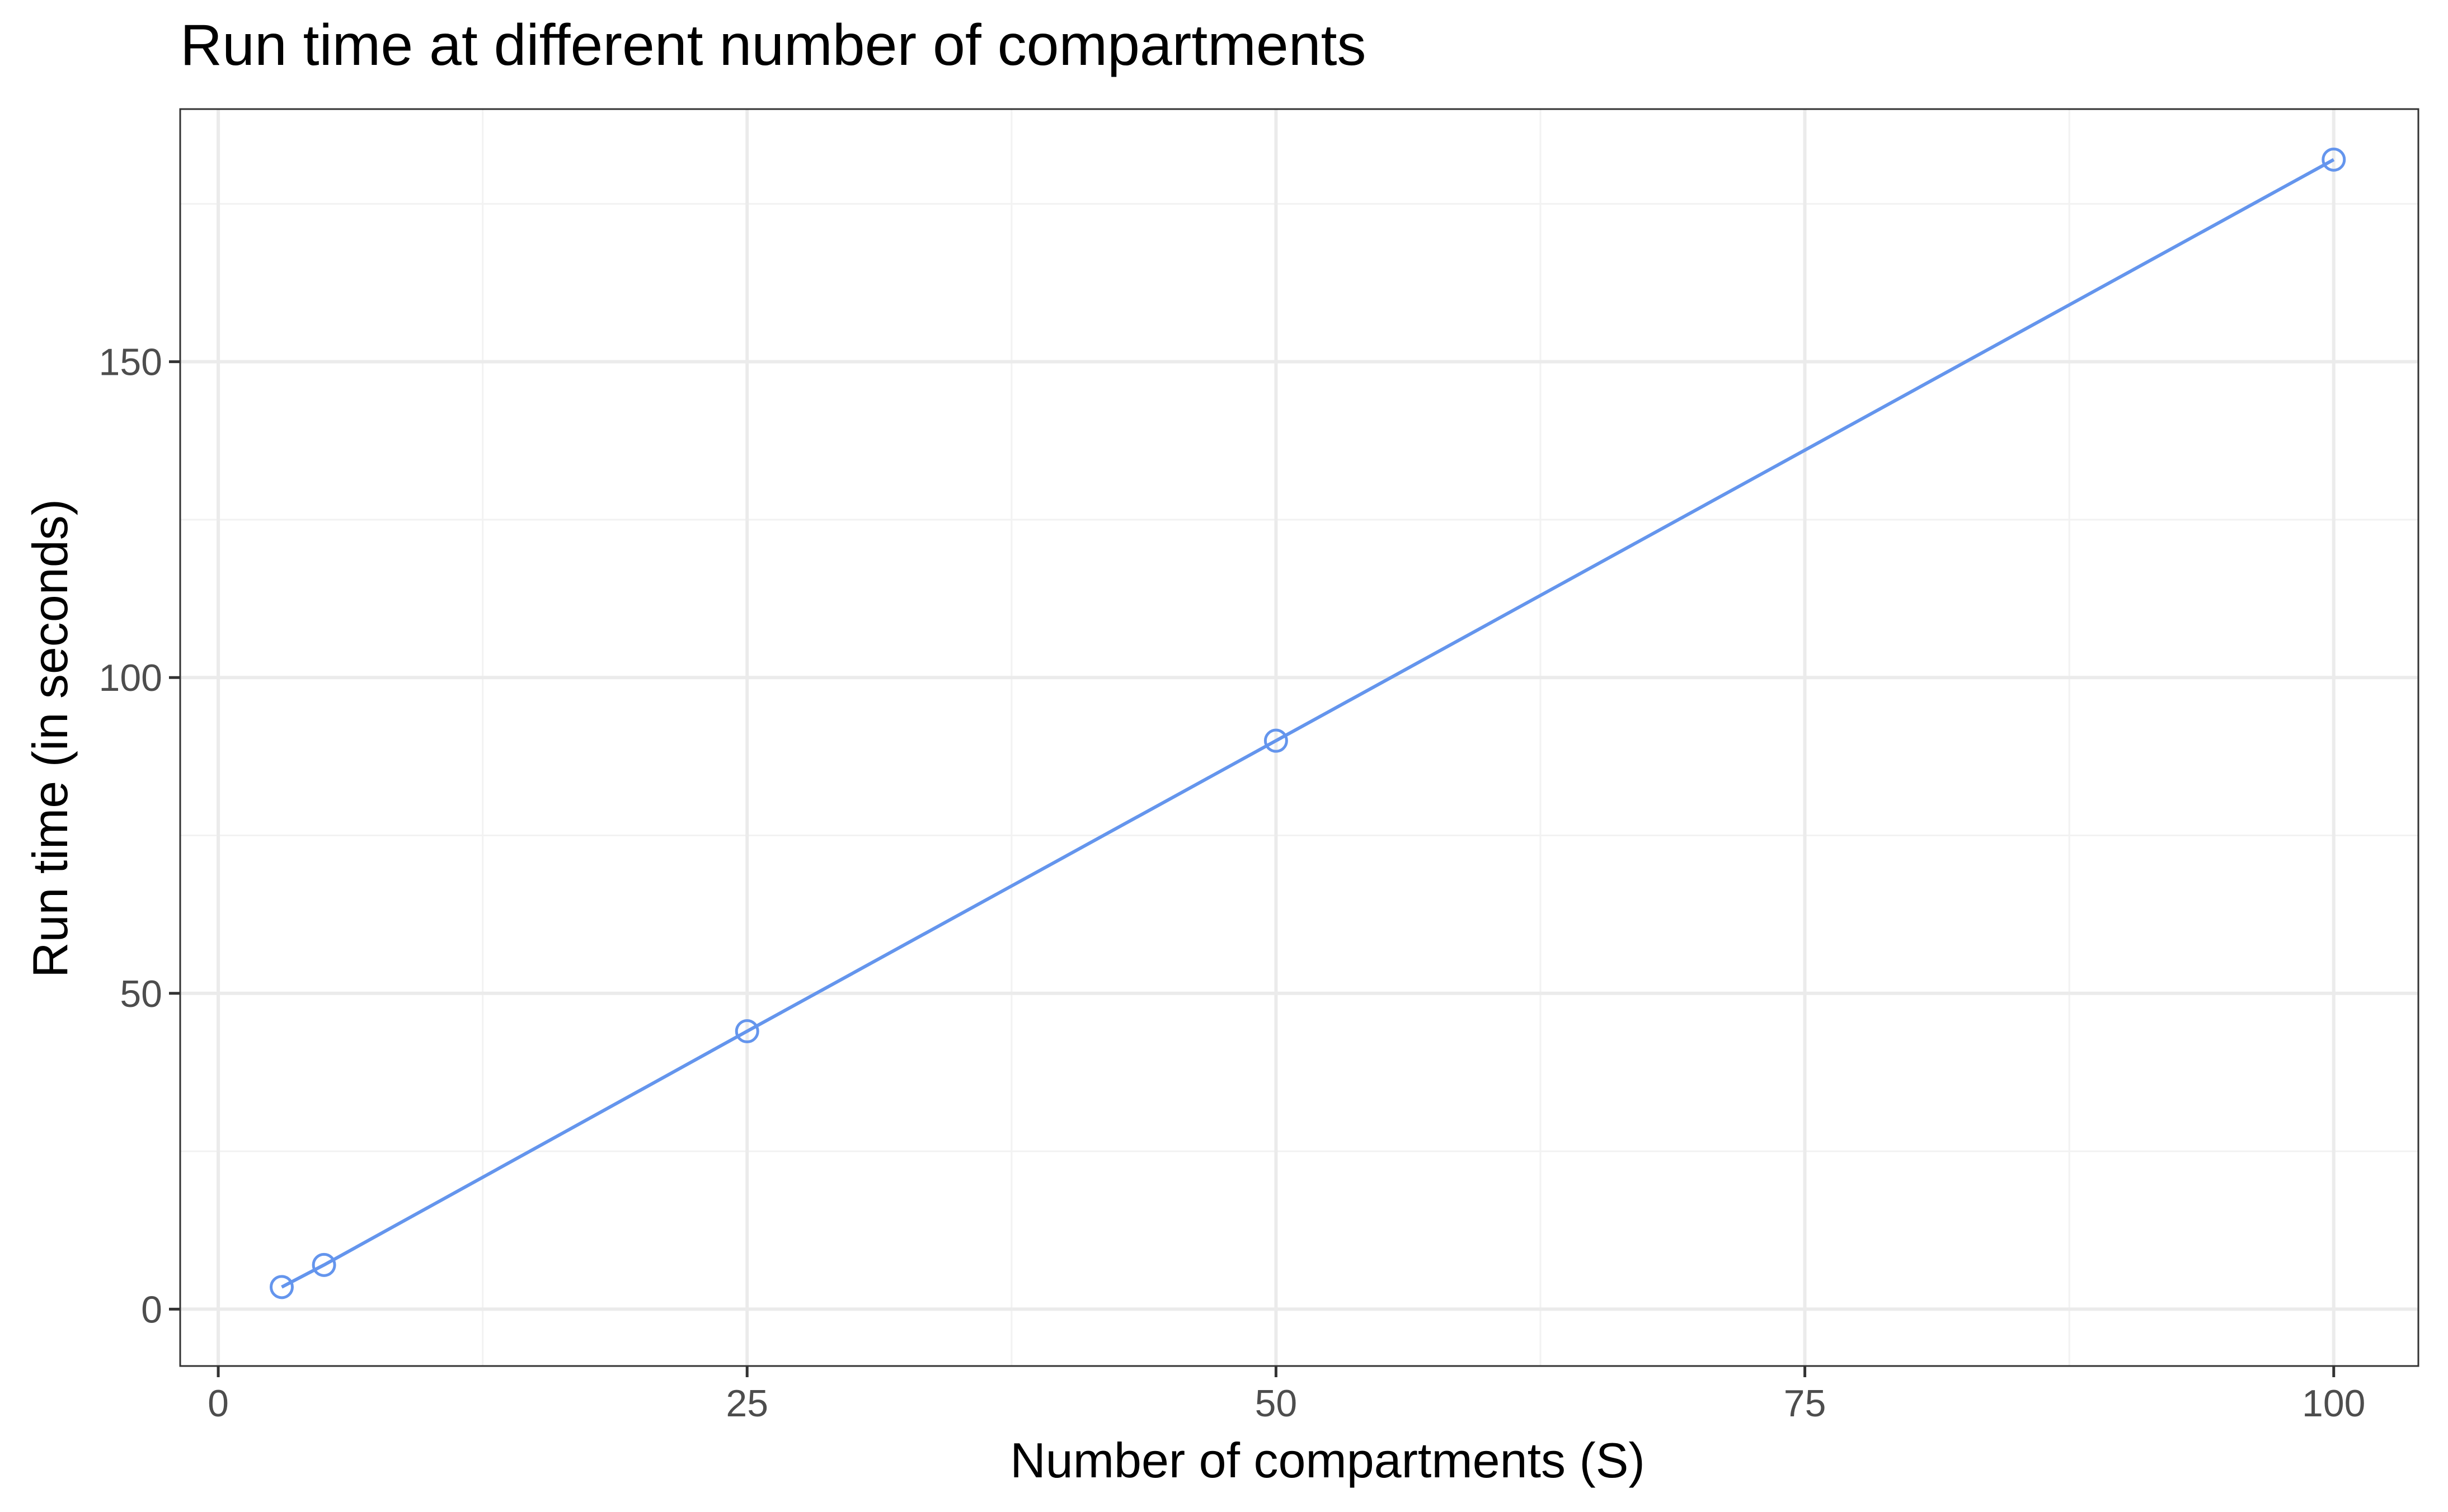 This screenshot has height=1512, width=2448. Describe the element at coordinates (2333, 1403) in the screenshot. I see `x-tick-label: 100` at that location.